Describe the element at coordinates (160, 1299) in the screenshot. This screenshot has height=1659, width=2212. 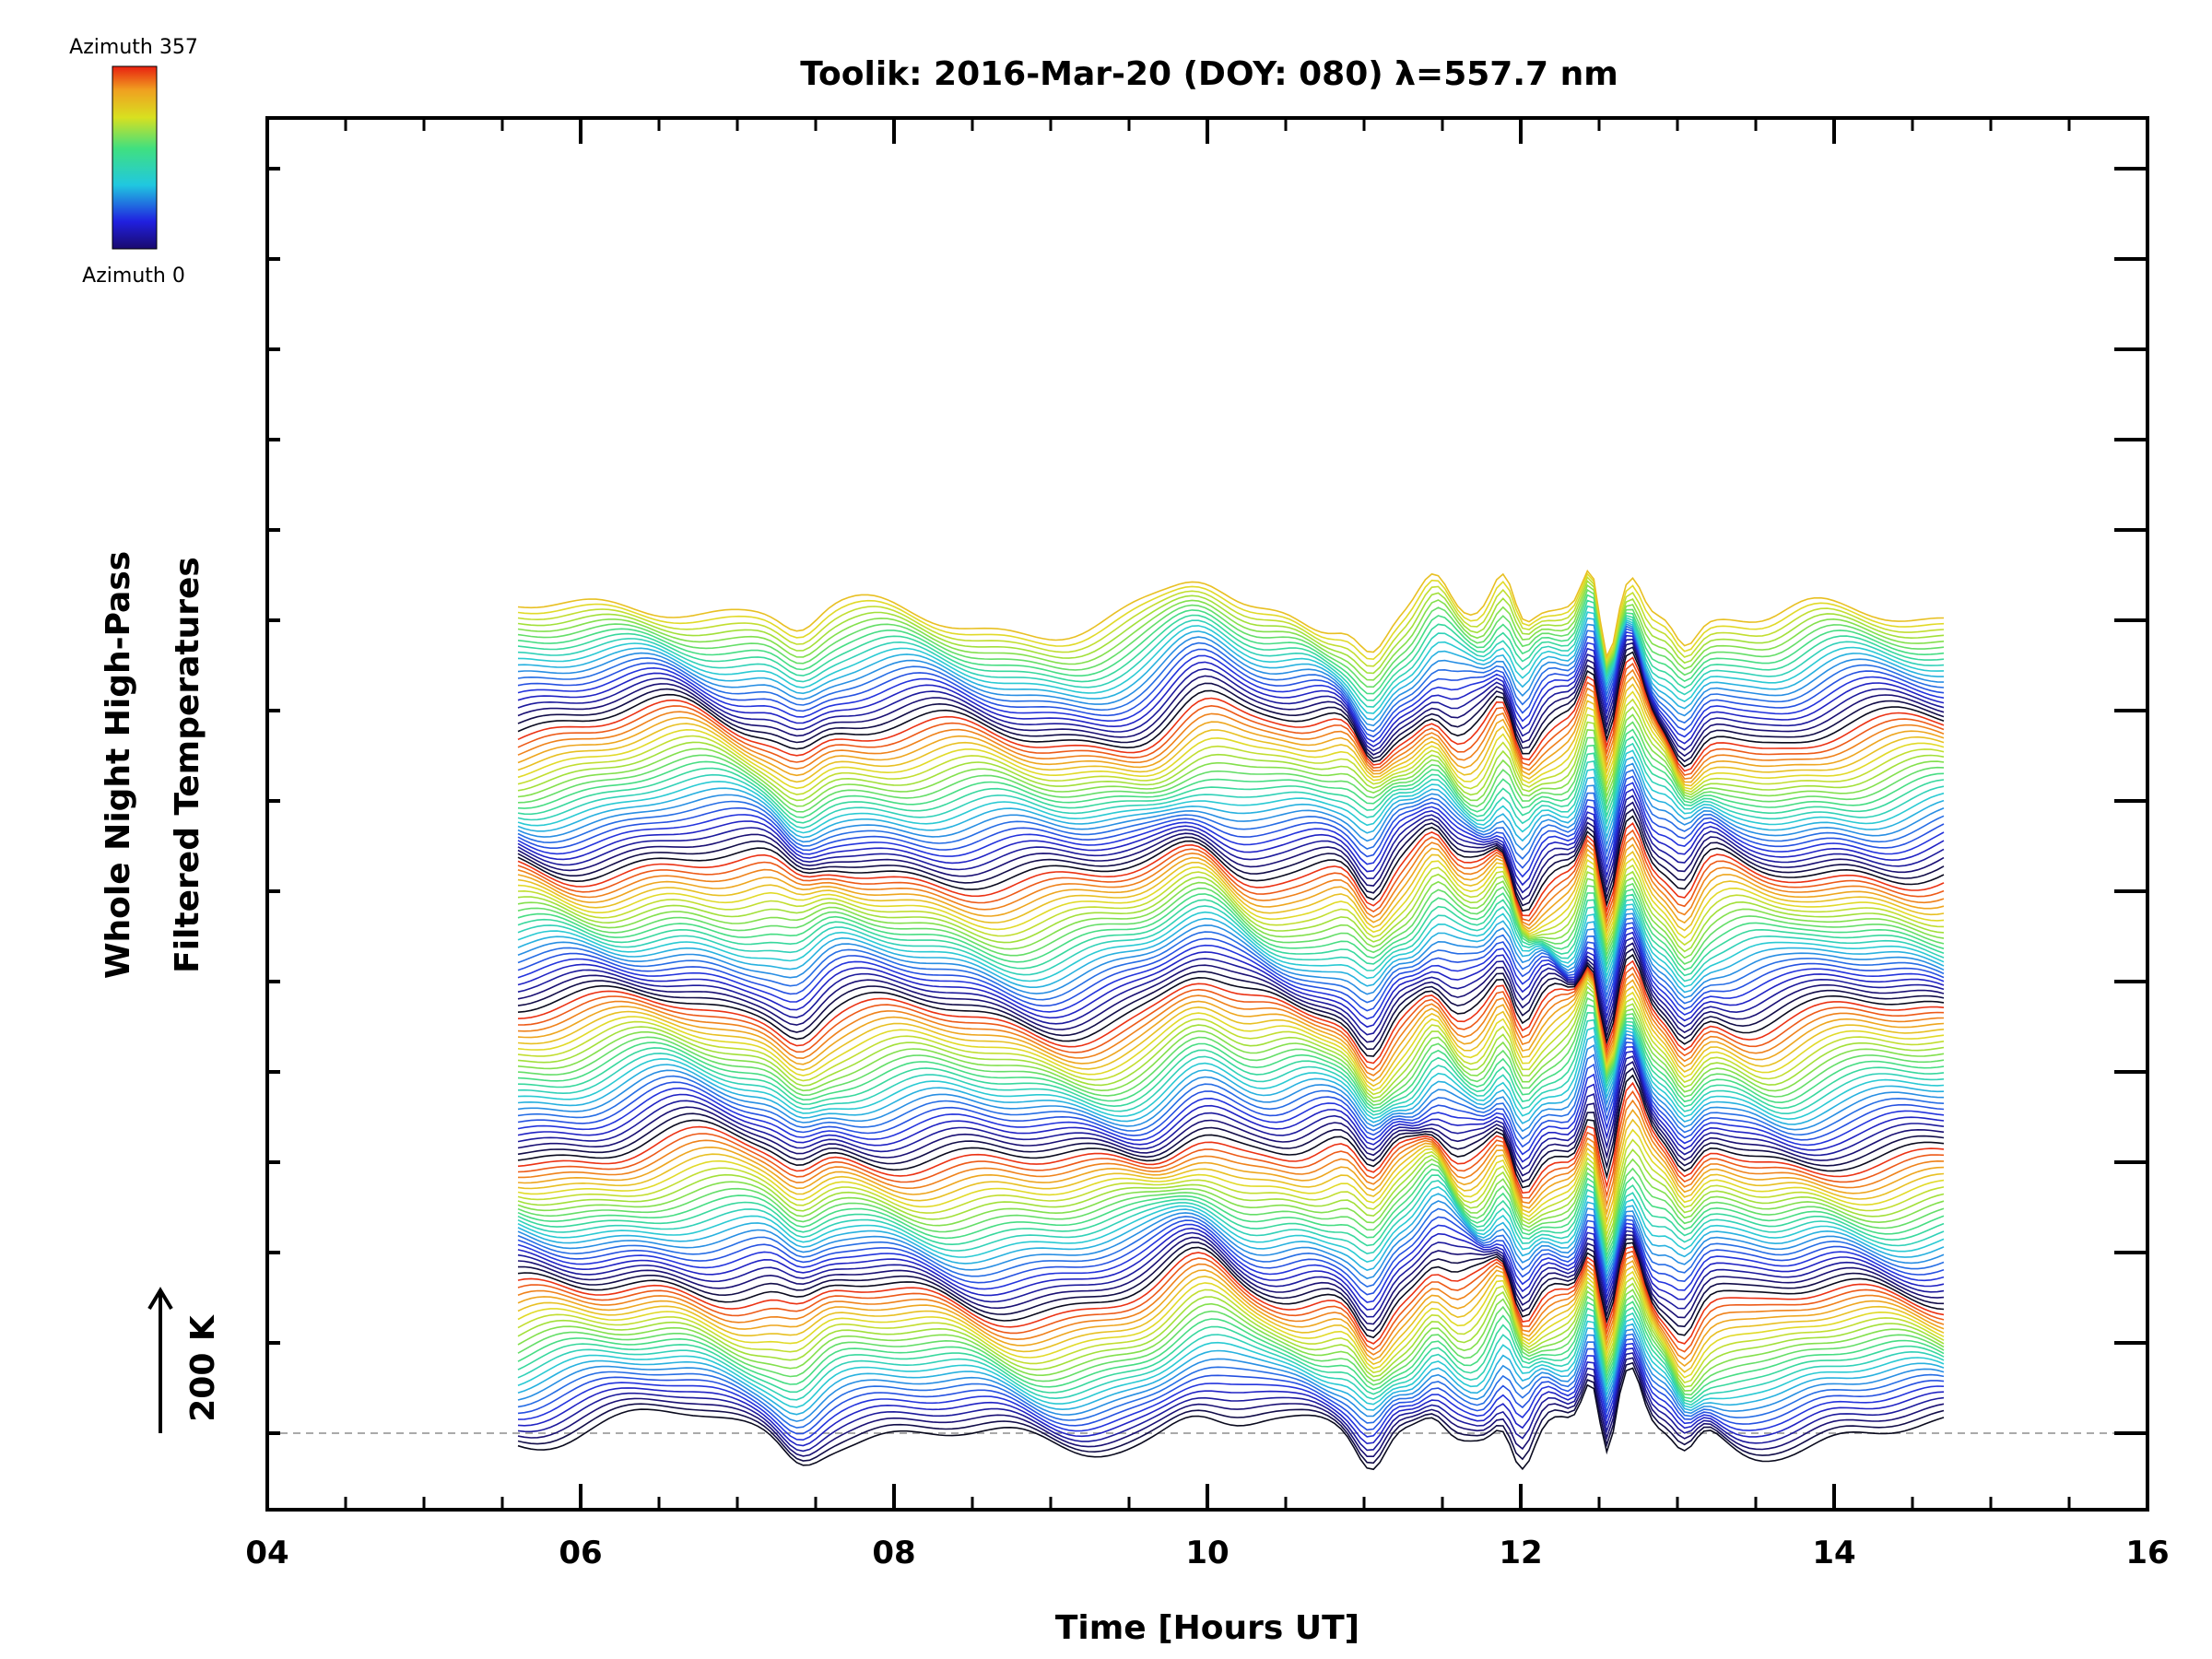
I see `scale-bar-arrow-head` at that location.